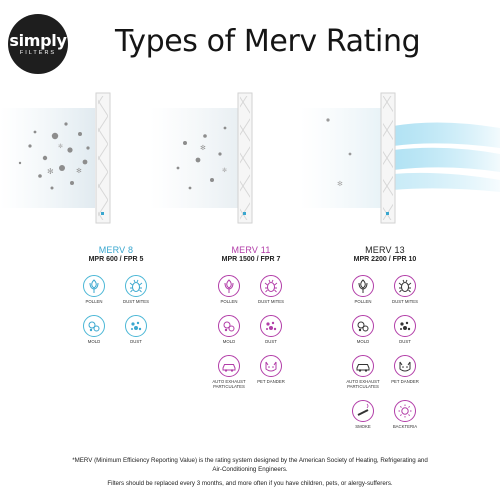 This screenshot has height=500, width=500. I want to click on particles-merv8: ✻ ✻ ✻, so click(54, 156).